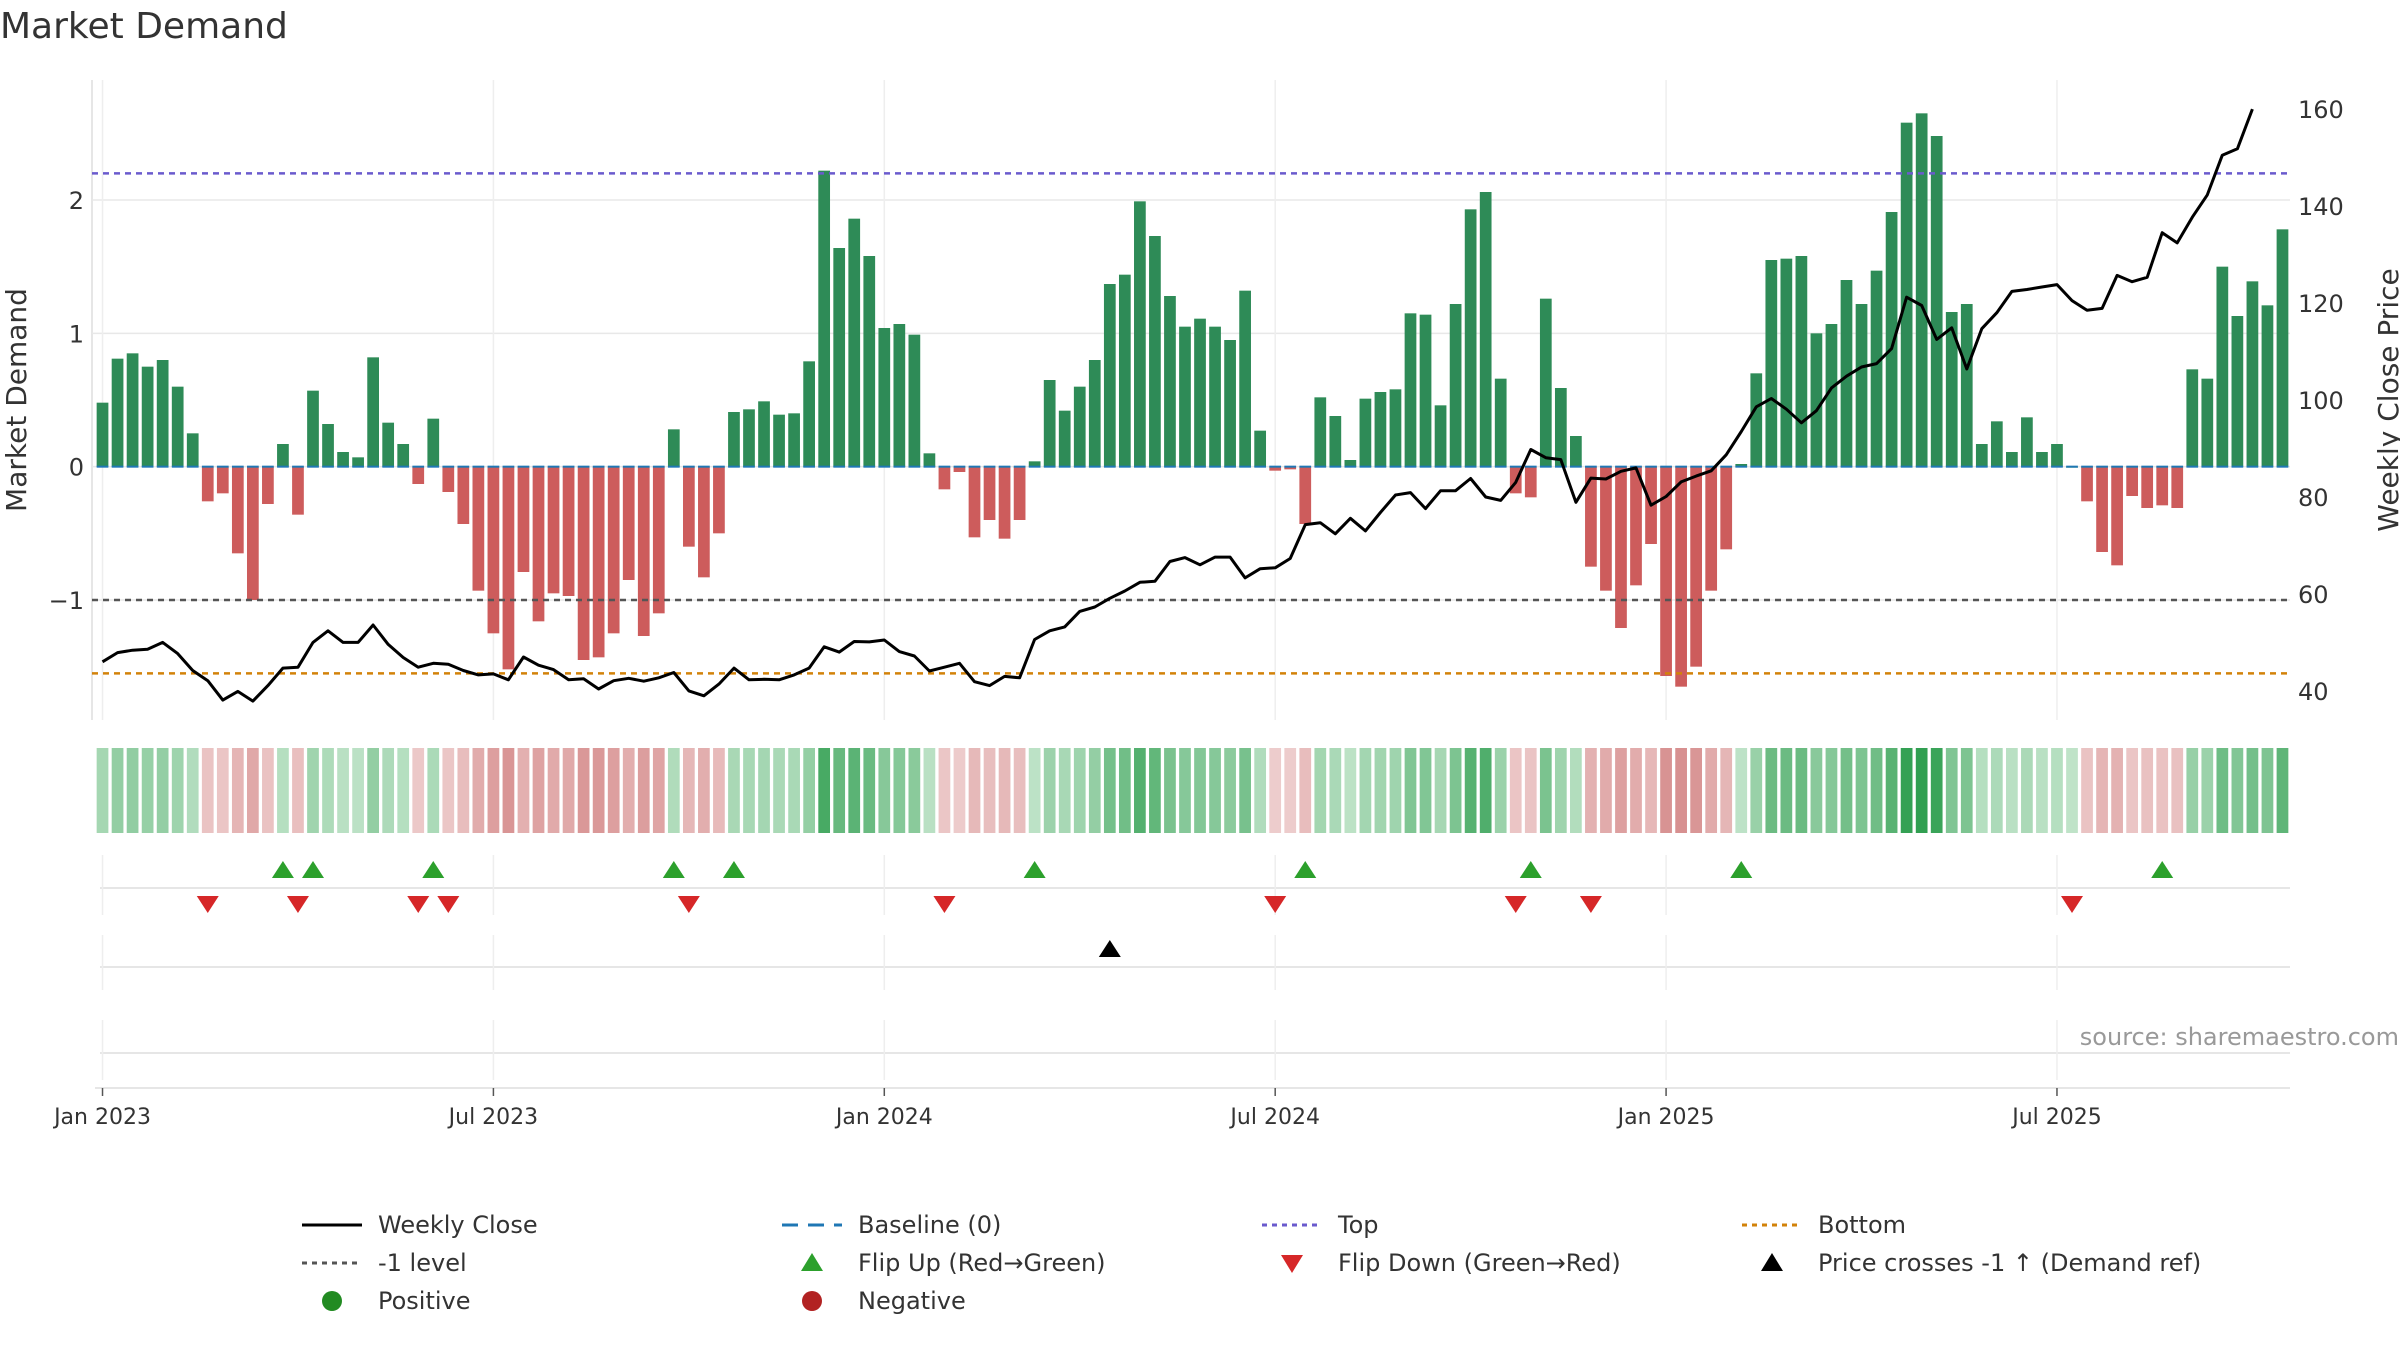 This screenshot has height=1350, width=2400. I want to click on legend-label: Price crosses -1 ↑ (Demand ref), so click(2010, 1263).